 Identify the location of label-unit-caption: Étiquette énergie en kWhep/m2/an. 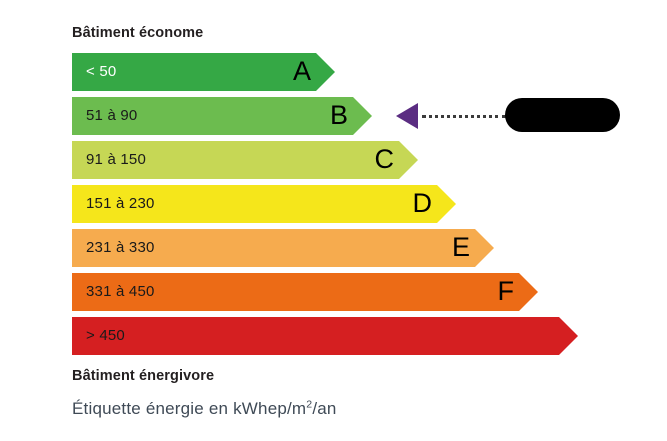
(204, 409).